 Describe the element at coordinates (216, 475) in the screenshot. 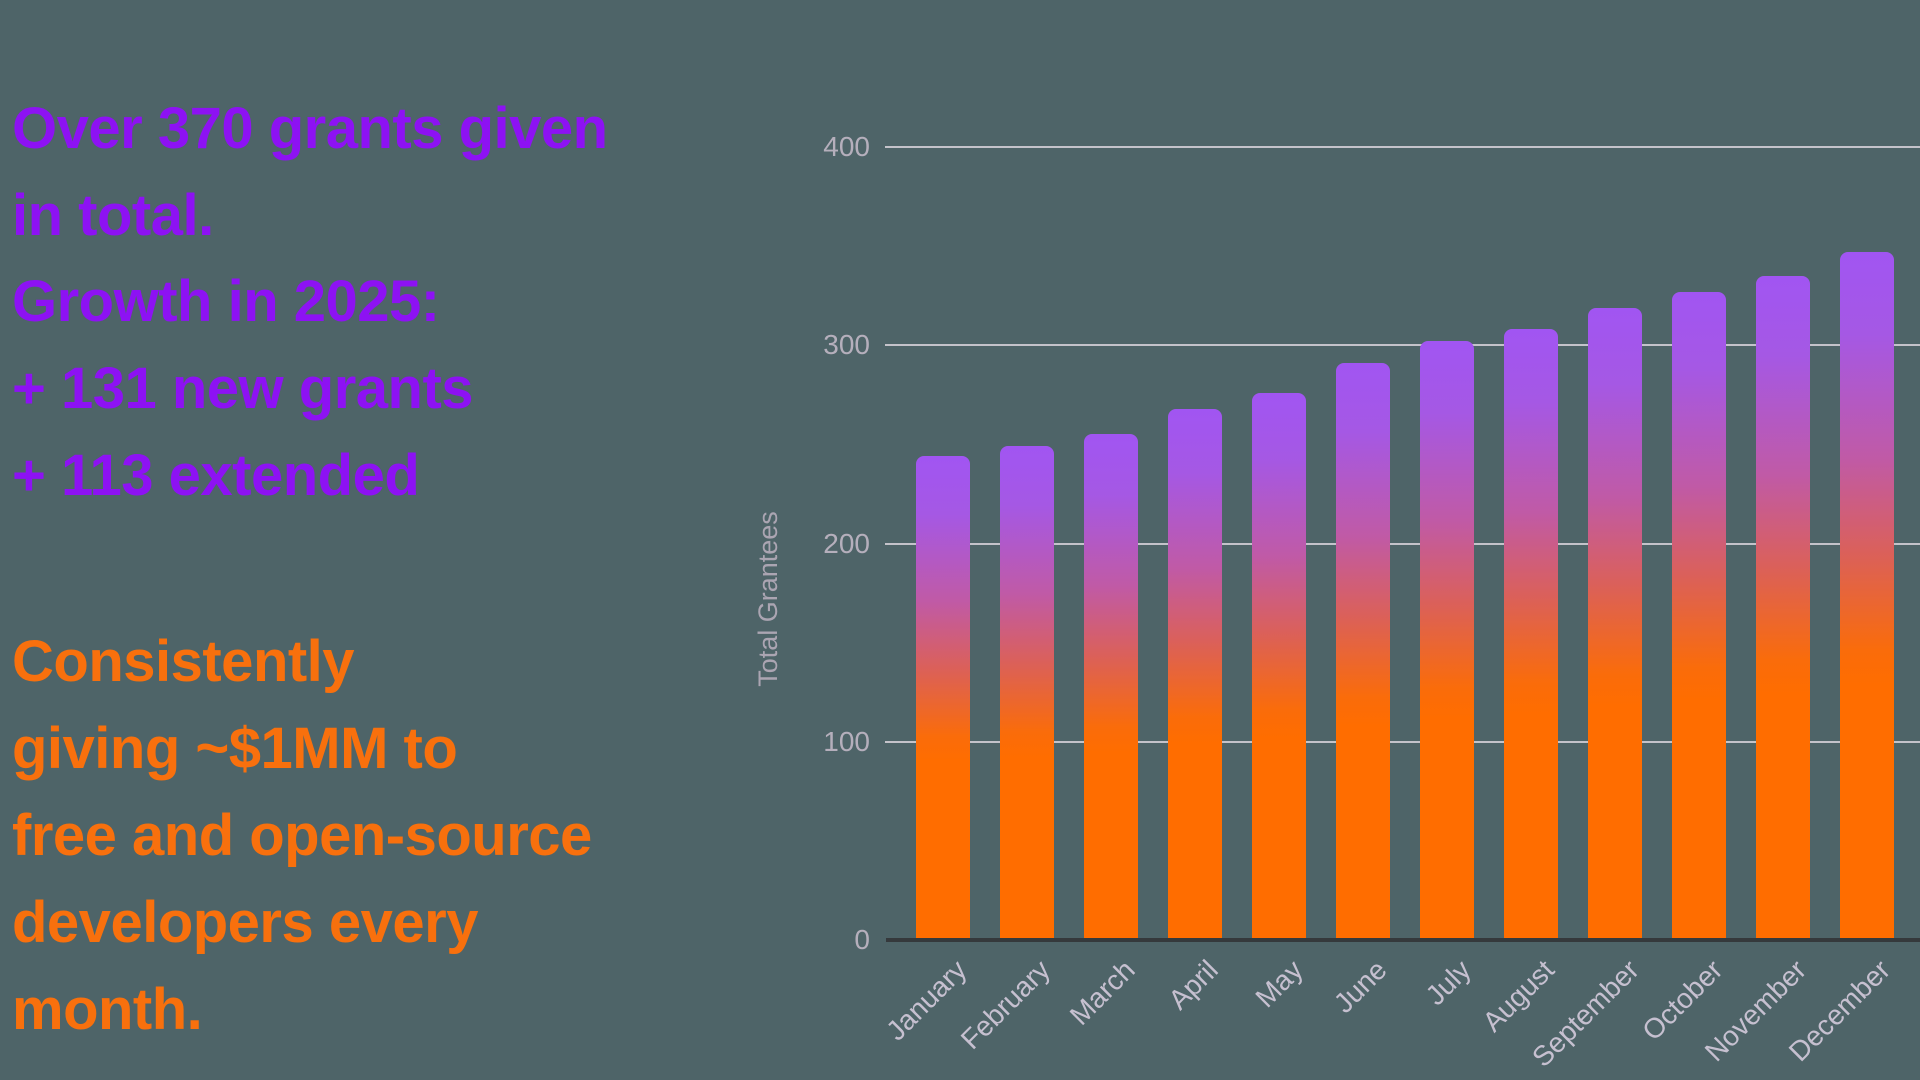

I see `growth-line-3: + 113 extended` at that location.